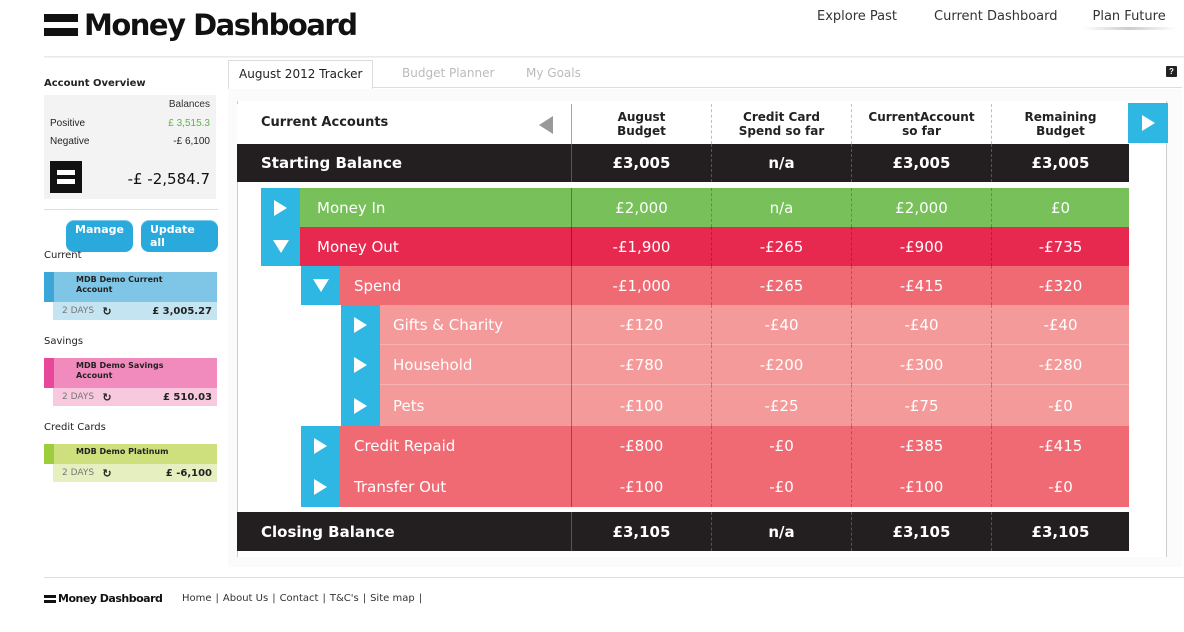 This screenshot has width=1184, height=632. Describe the element at coordinates (188, 473) in the screenshot. I see `account-credit-balance: £ -6,100` at that location.